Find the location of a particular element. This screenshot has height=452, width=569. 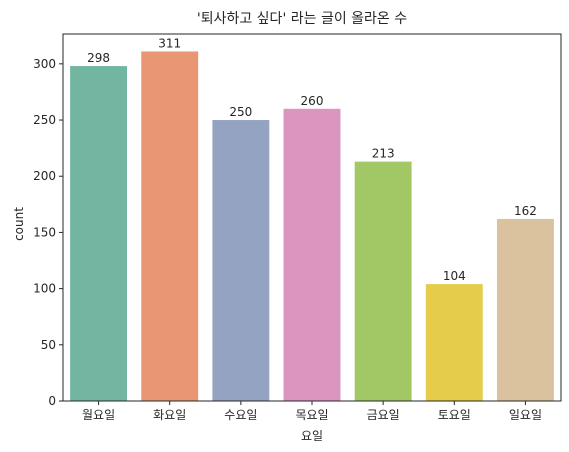

y-tick-label-2: 50 is located at coordinates (48, 345).